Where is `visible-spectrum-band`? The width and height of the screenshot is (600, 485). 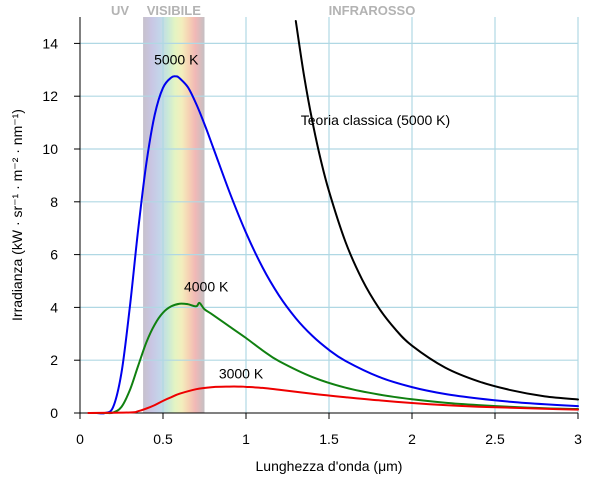 visible-spectrum-band is located at coordinates (174, 215).